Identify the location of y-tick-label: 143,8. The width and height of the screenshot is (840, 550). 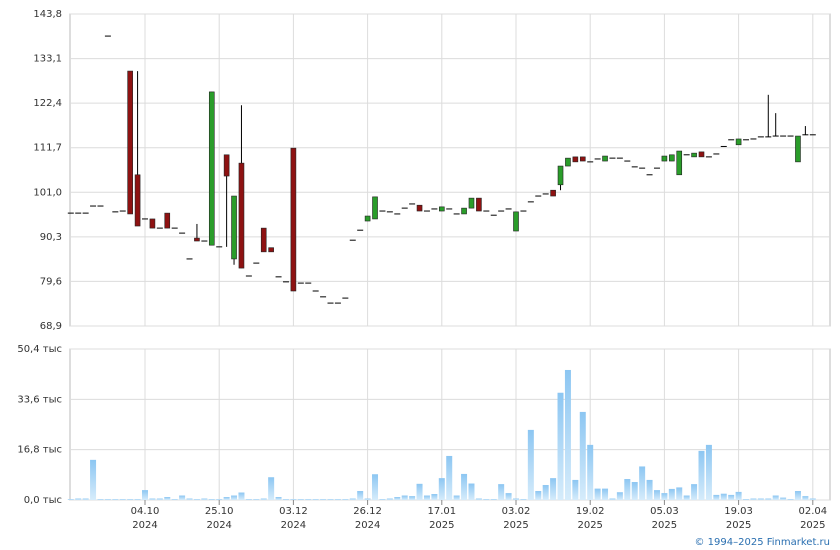
(47, 14).